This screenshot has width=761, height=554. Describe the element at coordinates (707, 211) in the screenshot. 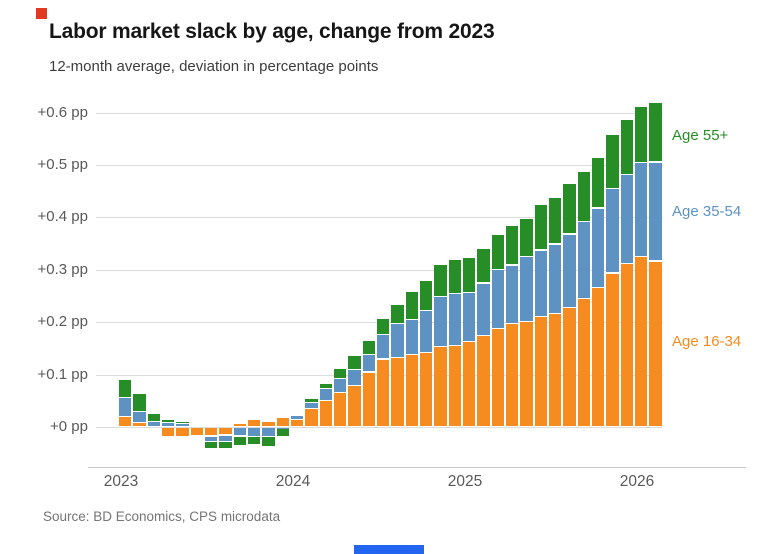

I see `series-label-age-35-54: Age 35-54` at that location.